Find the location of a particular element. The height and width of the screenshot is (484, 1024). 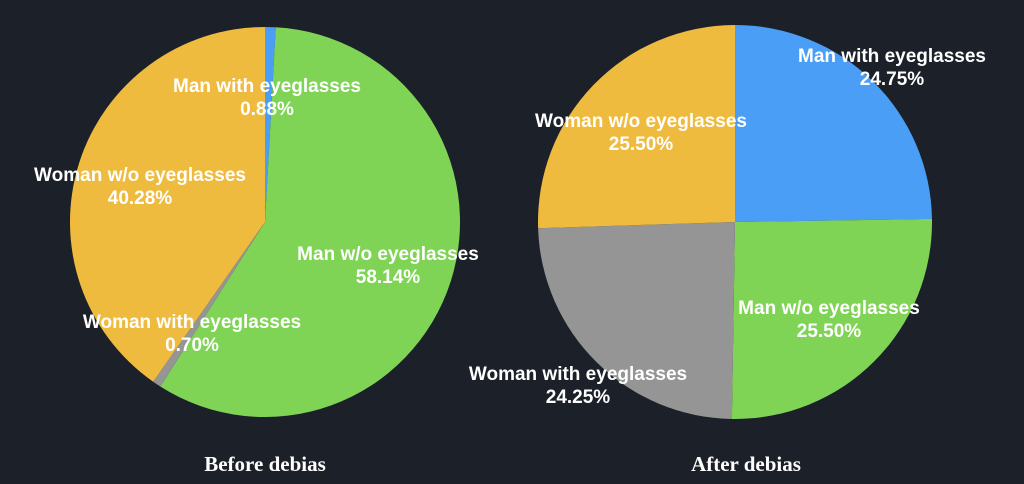

slice-label: Man w/o eyeglasses 25.50% is located at coordinates (829, 320).